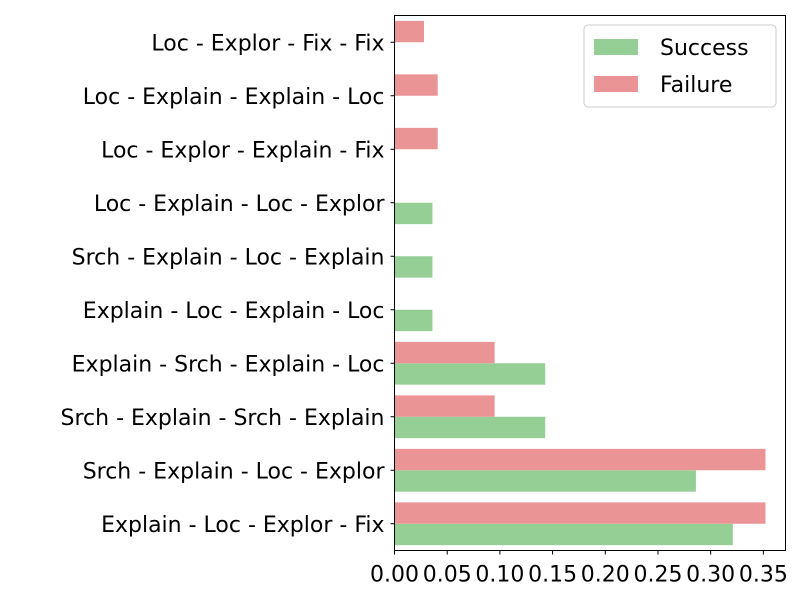  What do you see at coordinates (234, 471) in the screenshot?
I see `y-tick-label: Srch - Explain - Loc - Explor` at bounding box center [234, 471].